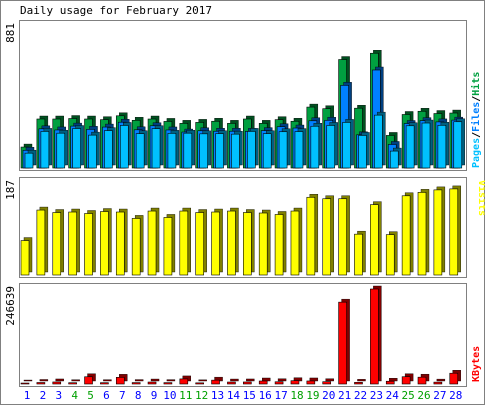 Image resolution: width=485 pixels, height=409 pixels. I want to click on day-label: 24, so click(393, 395).